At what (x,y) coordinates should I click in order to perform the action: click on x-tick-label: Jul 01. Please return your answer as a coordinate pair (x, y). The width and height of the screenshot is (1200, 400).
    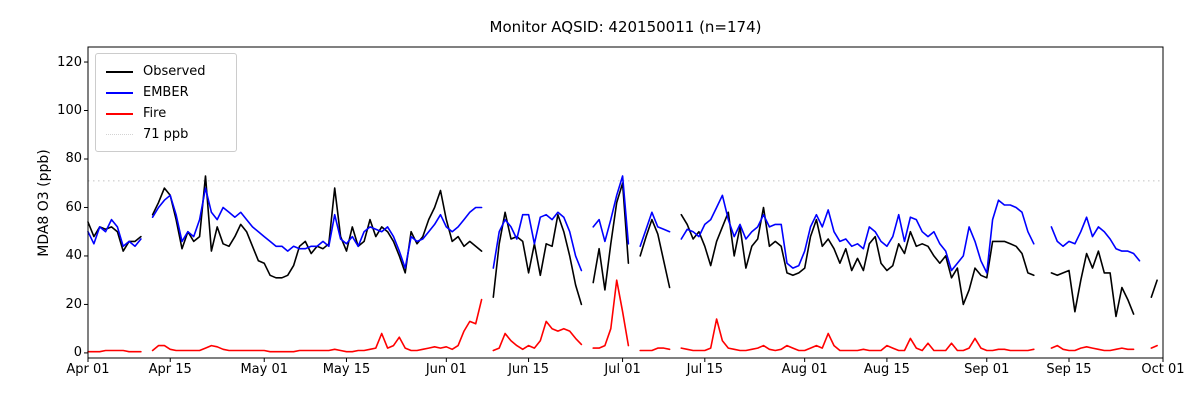
    Looking at the image, I should click on (622, 369).